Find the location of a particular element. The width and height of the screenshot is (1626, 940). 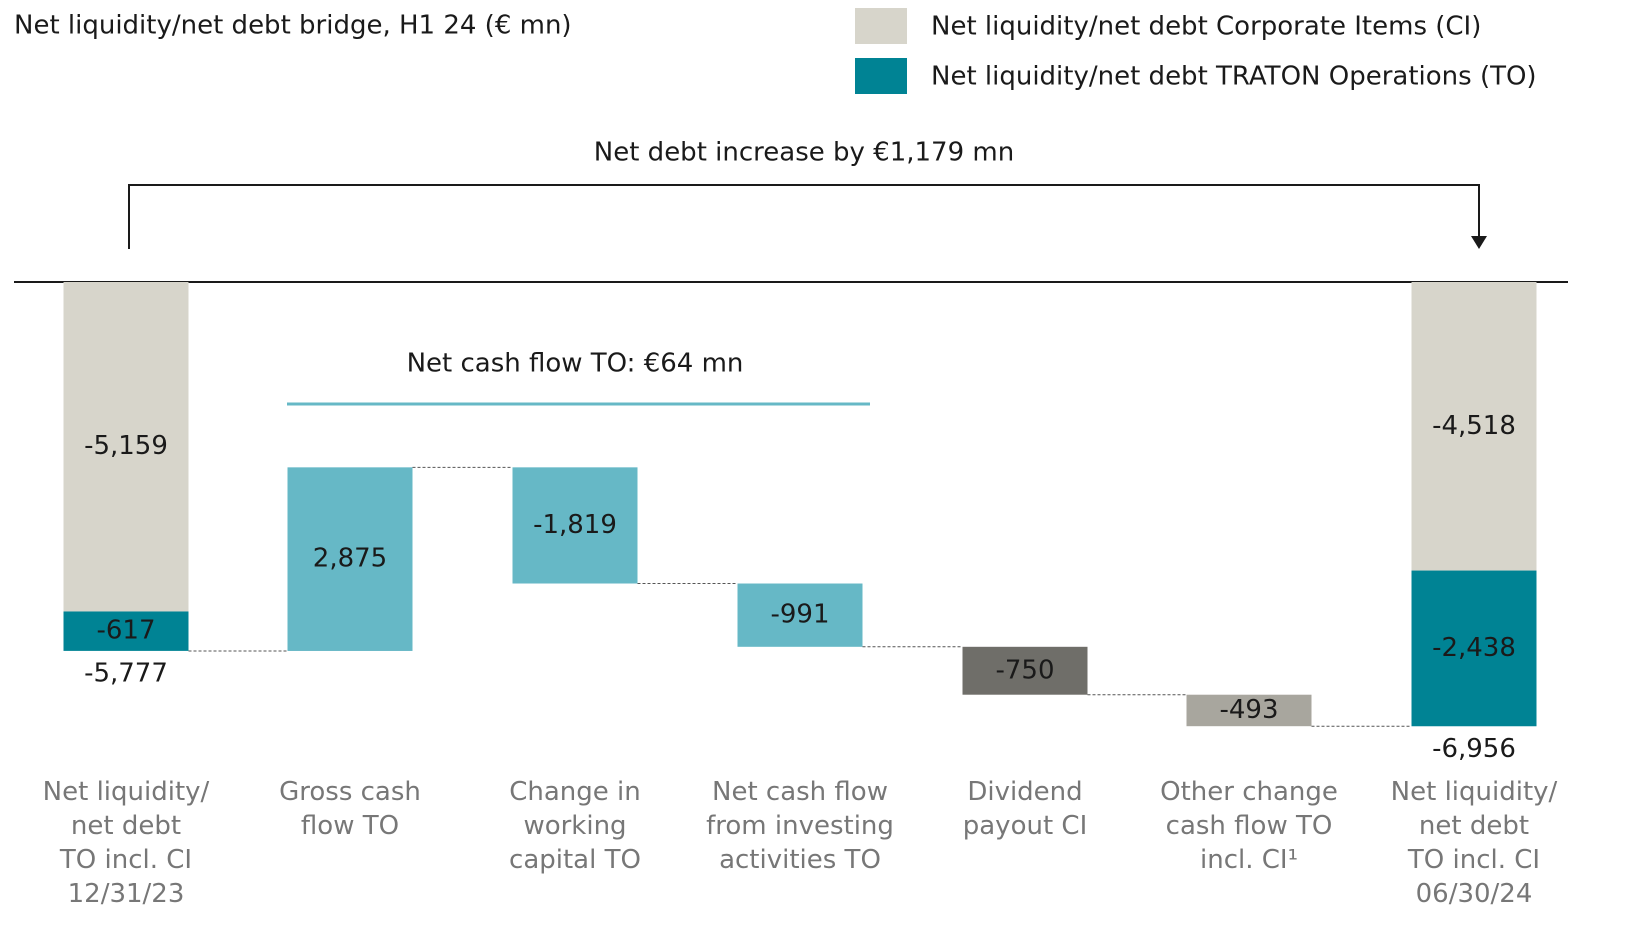

value-label: -617 is located at coordinates (125, 631).